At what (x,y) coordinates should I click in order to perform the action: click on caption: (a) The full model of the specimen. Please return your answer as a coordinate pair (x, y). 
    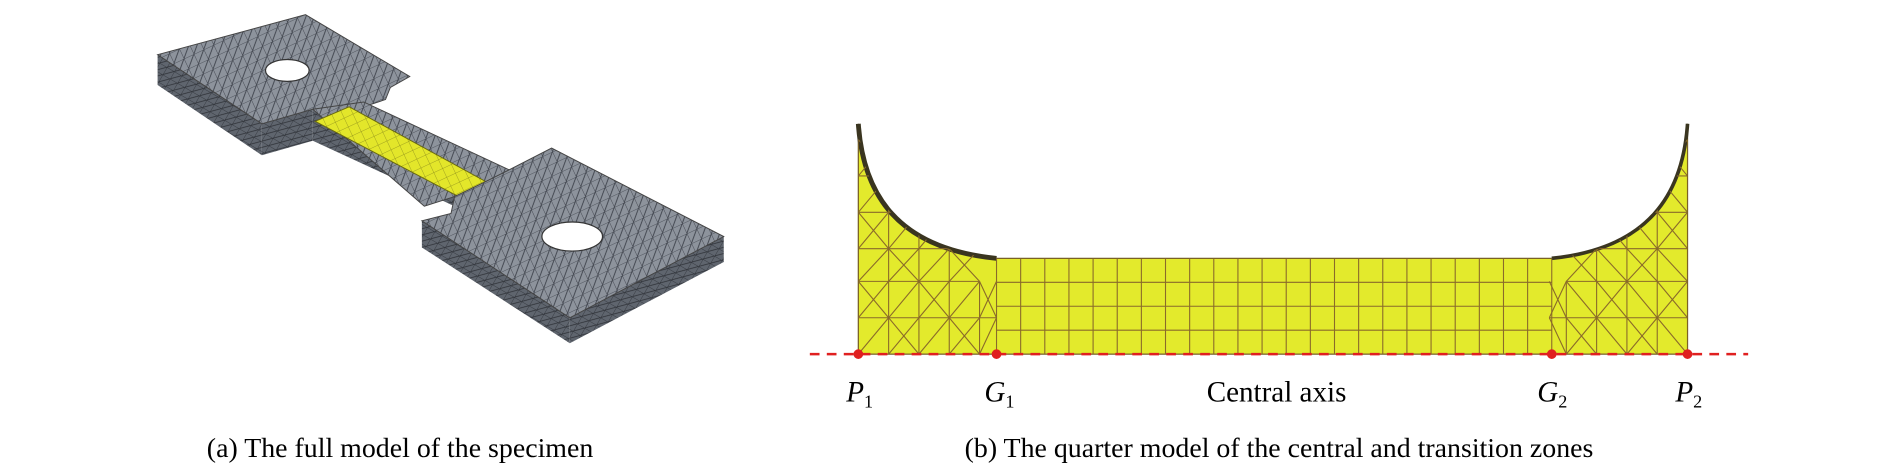
    Looking at the image, I should click on (400, 448).